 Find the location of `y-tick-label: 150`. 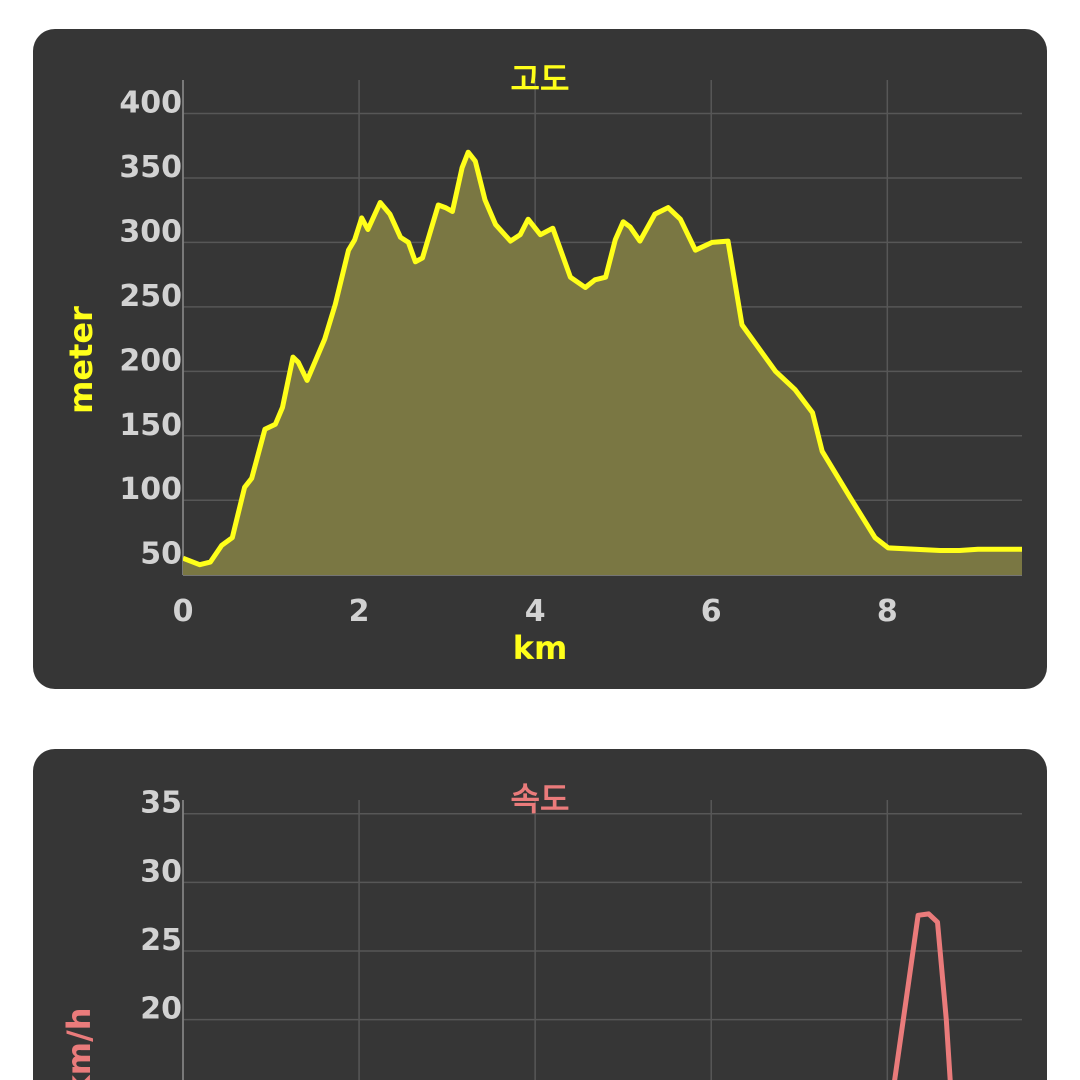

y-tick-label: 150 is located at coordinates (150, 425).